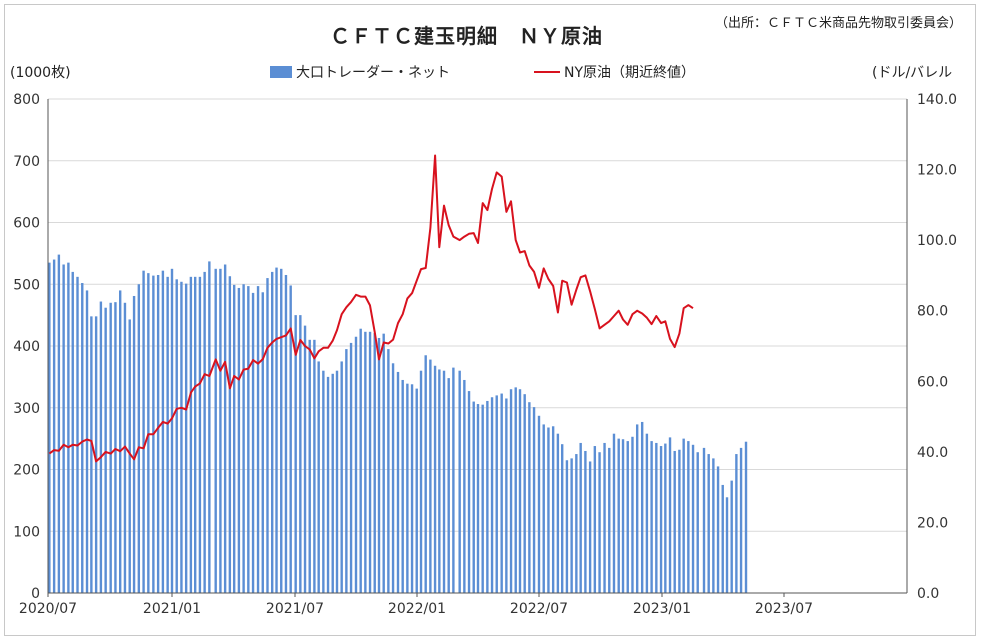 This screenshot has height=641, width=982. I want to click on right-tick-label: 20.0, so click(932, 523).